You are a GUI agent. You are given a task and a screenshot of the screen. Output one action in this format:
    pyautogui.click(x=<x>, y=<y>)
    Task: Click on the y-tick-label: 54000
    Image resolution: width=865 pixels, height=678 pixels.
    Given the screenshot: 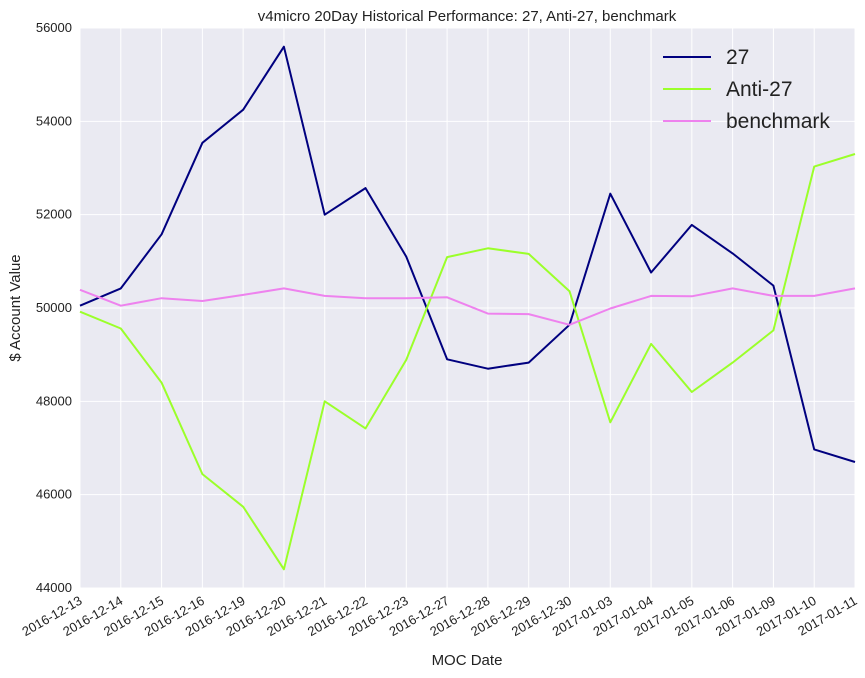 What is the action you would take?
    pyautogui.click(x=54, y=120)
    